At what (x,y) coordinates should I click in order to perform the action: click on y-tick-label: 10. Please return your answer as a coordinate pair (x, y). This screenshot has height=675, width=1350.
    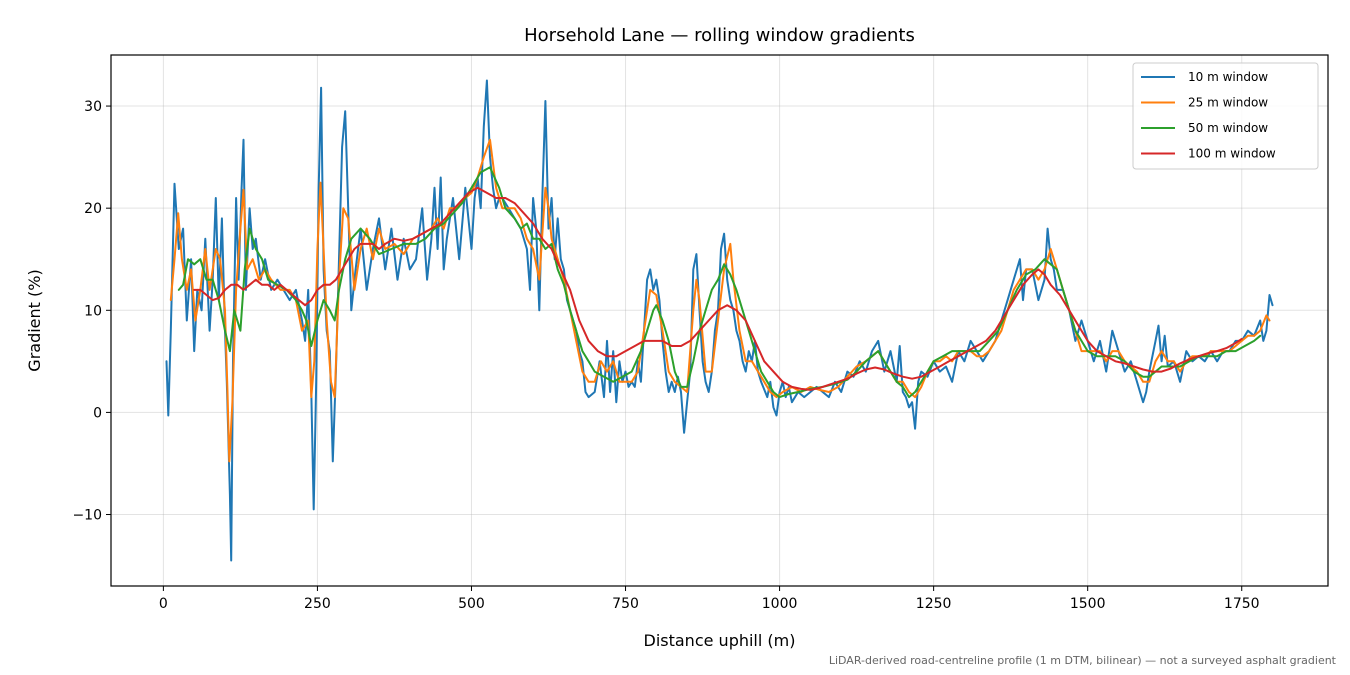
    Looking at the image, I should click on (93, 311).